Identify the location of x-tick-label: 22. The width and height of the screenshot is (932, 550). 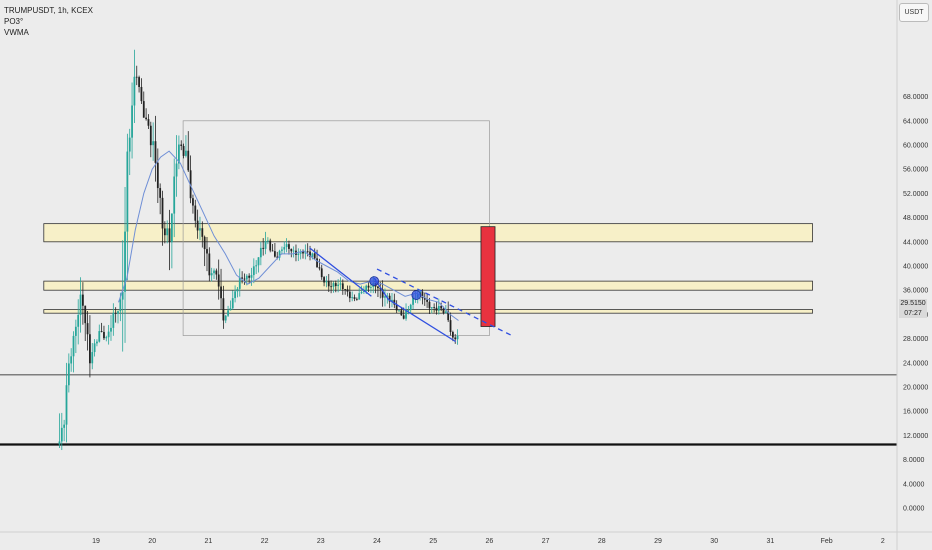
(265, 541).